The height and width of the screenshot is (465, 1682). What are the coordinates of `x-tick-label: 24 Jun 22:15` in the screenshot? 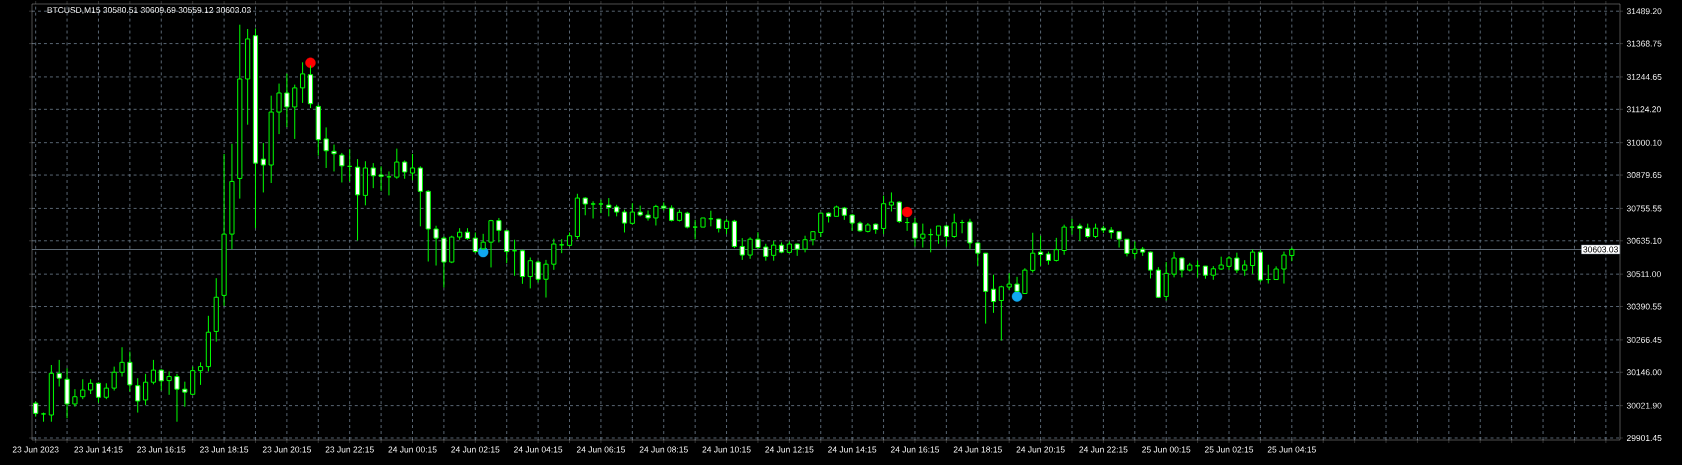 It's located at (1103, 449).